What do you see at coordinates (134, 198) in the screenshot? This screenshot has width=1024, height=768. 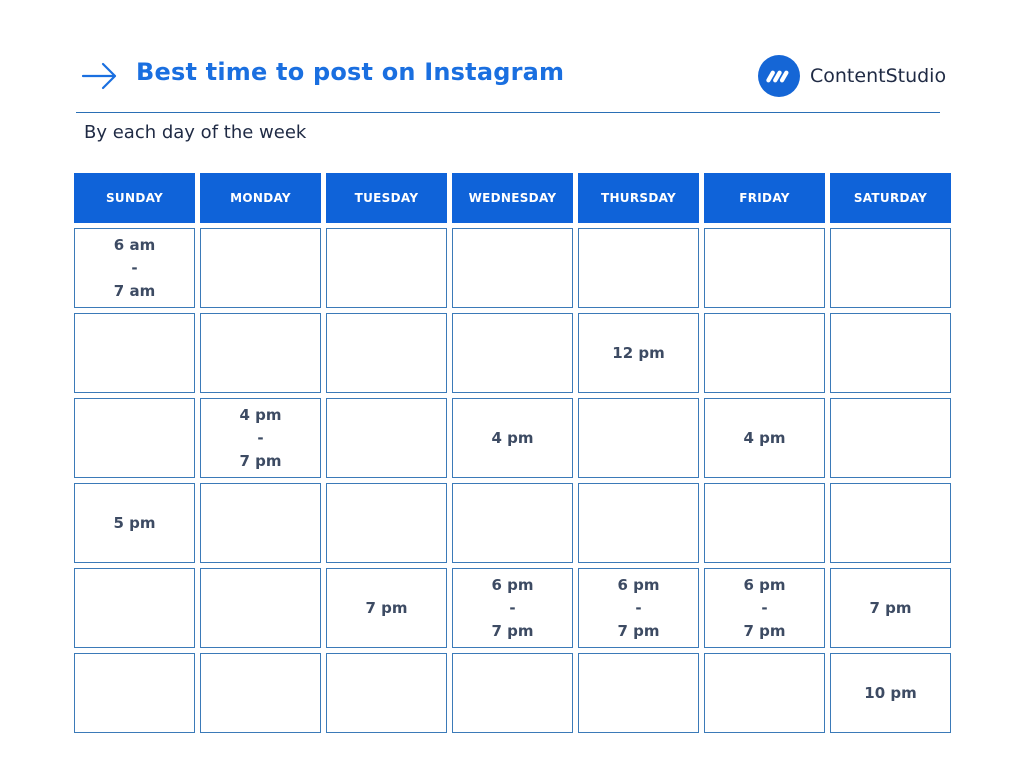 I see `day-header-sunday: SUNDAY` at bounding box center [134, 198].